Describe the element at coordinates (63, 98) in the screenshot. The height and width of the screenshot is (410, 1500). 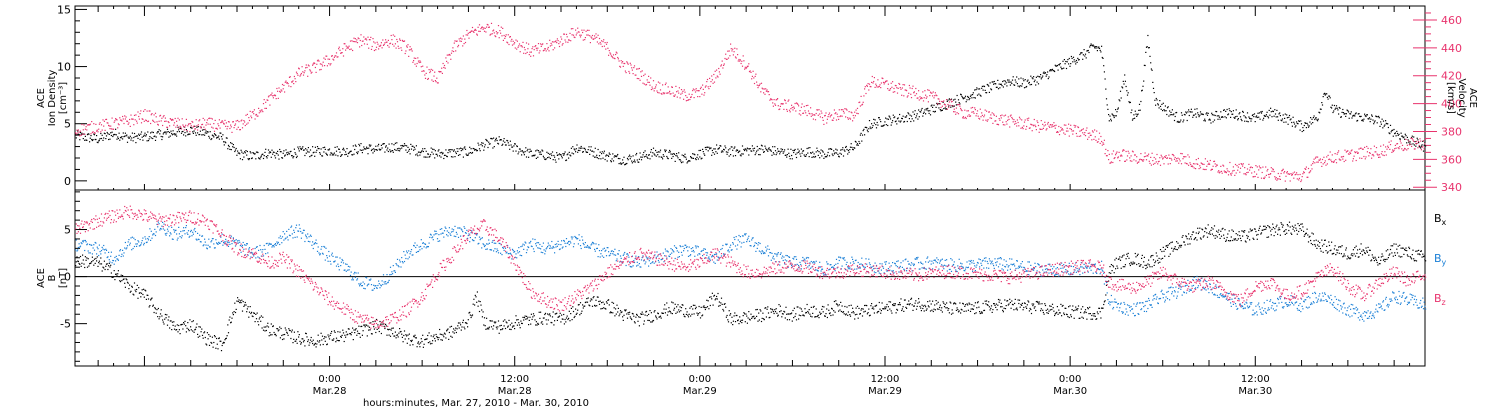
I see `density-axis-label-line: [cm⁻³]` at that location.